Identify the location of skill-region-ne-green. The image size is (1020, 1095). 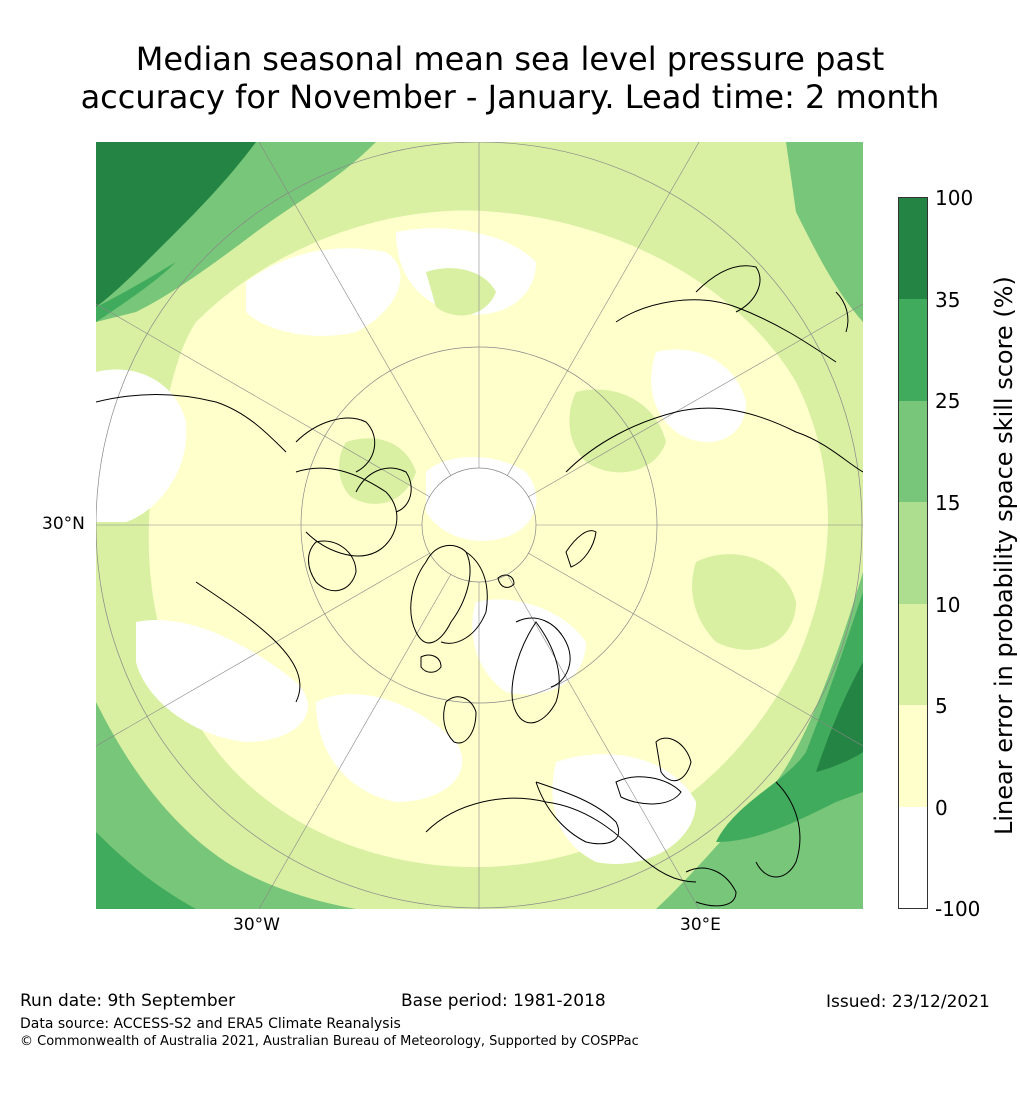
(824, 232).